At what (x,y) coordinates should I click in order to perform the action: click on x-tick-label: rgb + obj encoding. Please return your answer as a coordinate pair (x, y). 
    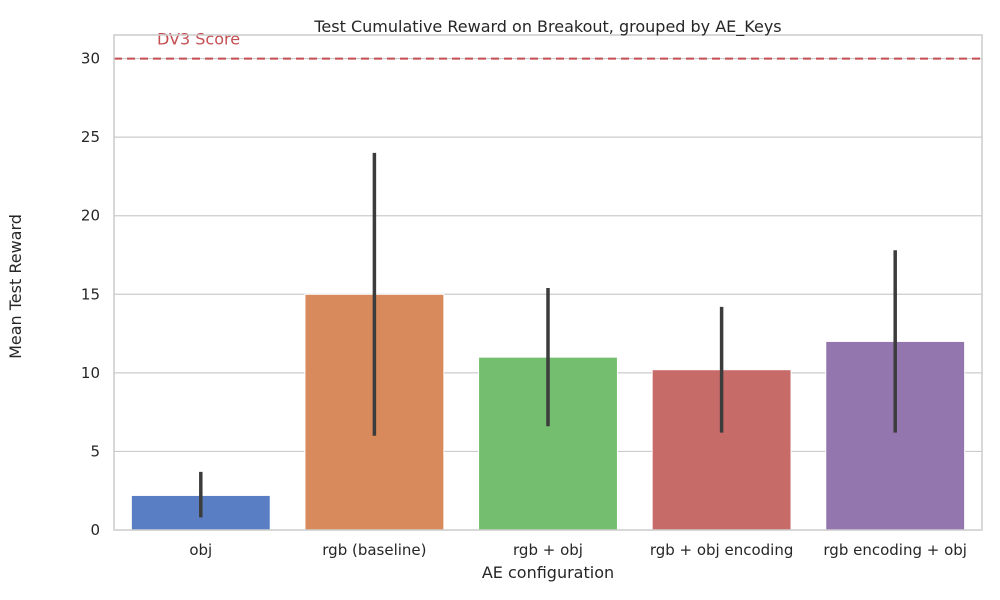
    Looking at the image, I should click on (722, 550).